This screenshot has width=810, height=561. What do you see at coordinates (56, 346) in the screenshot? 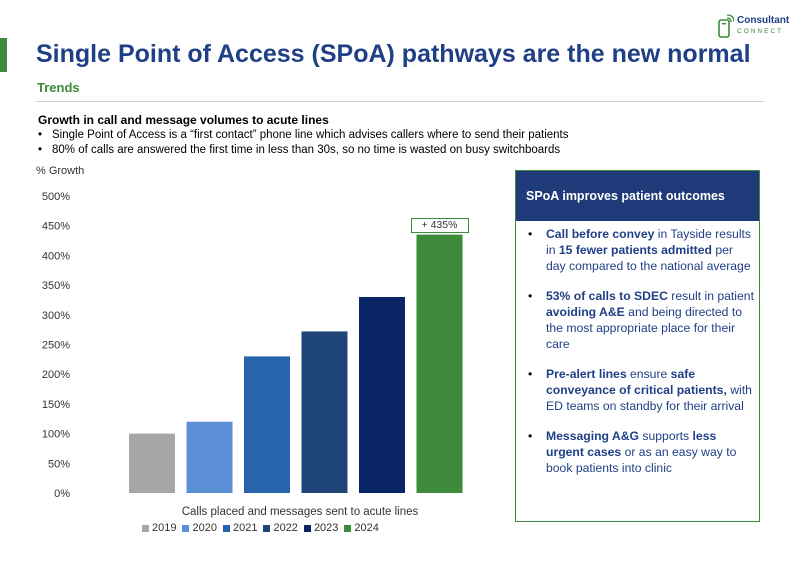
I see `y-tick-label: 250%` at bounding box center [56, 346].